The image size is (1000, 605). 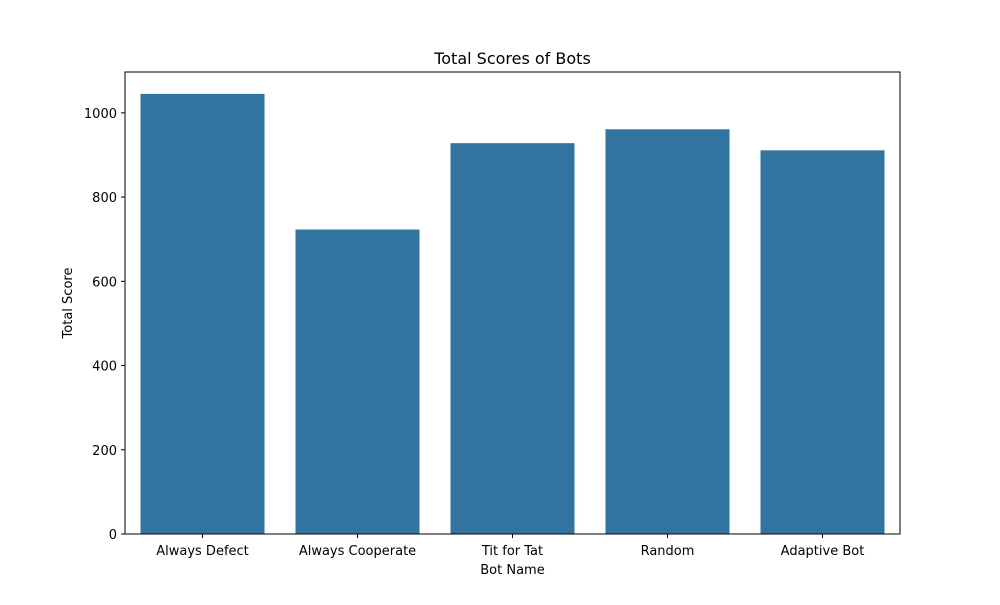 What do you see at coordinates (104, 282) in the screenshot?
I see `y-tick-label: 600` at bounding box center [104, 282].